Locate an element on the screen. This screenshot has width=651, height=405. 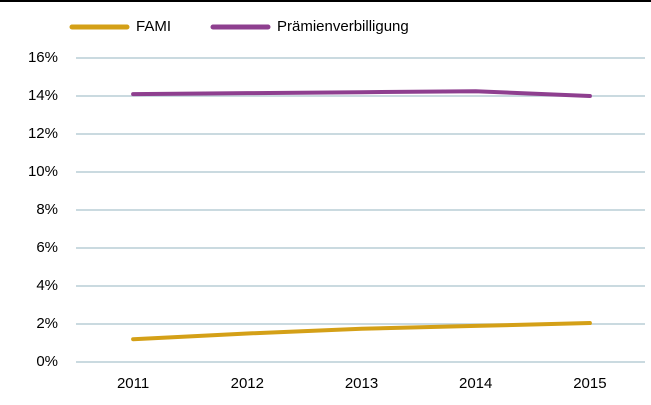
y-tick-label: 8% is located at coordinates (47, 209).